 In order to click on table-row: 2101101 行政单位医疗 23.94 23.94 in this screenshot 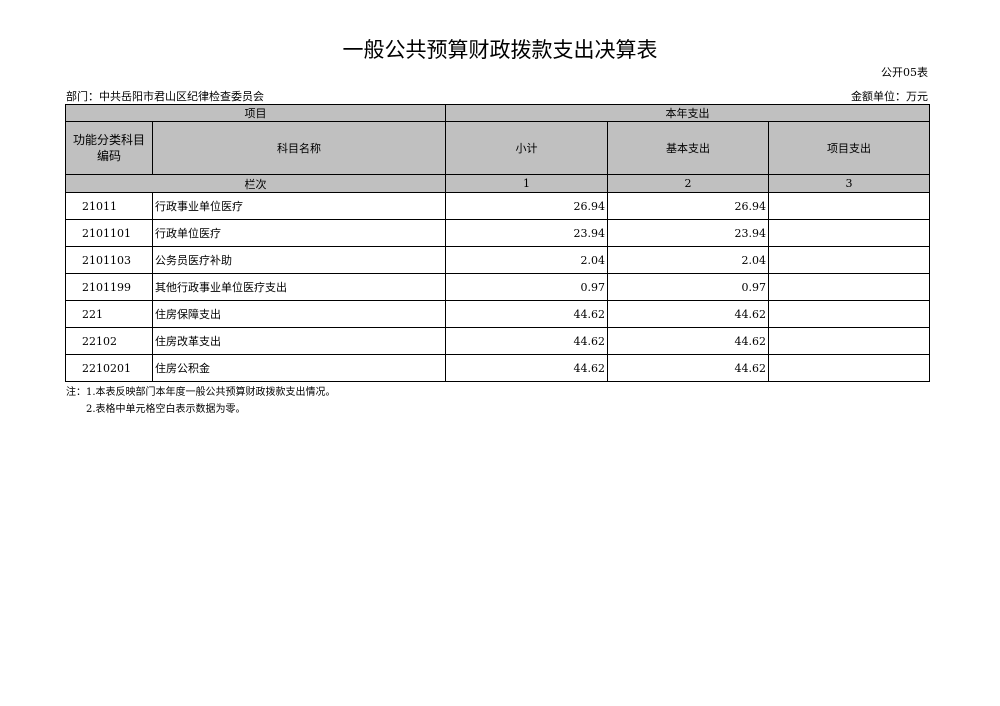, I will do `click(497, 233)`.